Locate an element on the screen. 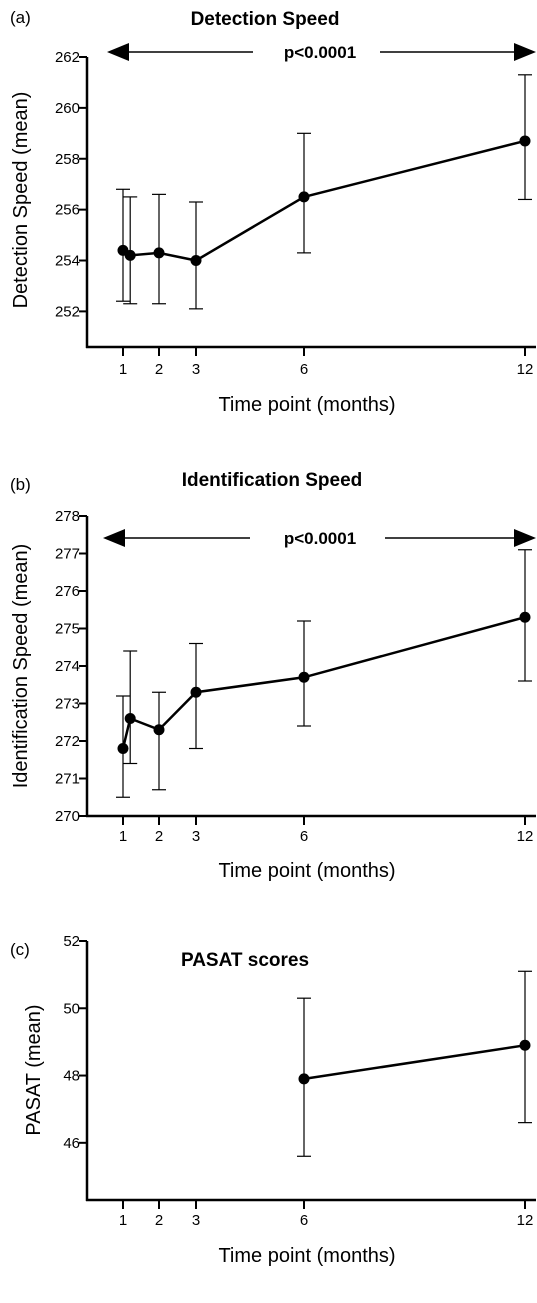  y-tick-label: 50 is located at coordinates (71, 1008).